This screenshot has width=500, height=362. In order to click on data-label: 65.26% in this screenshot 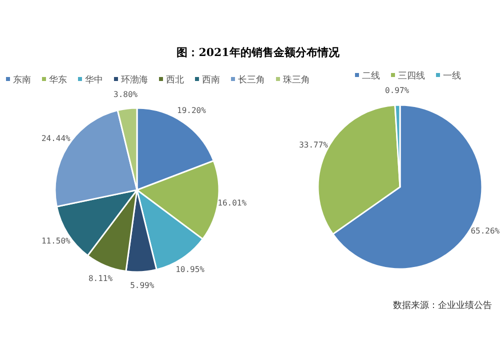, I will do `click(485, 231)`.